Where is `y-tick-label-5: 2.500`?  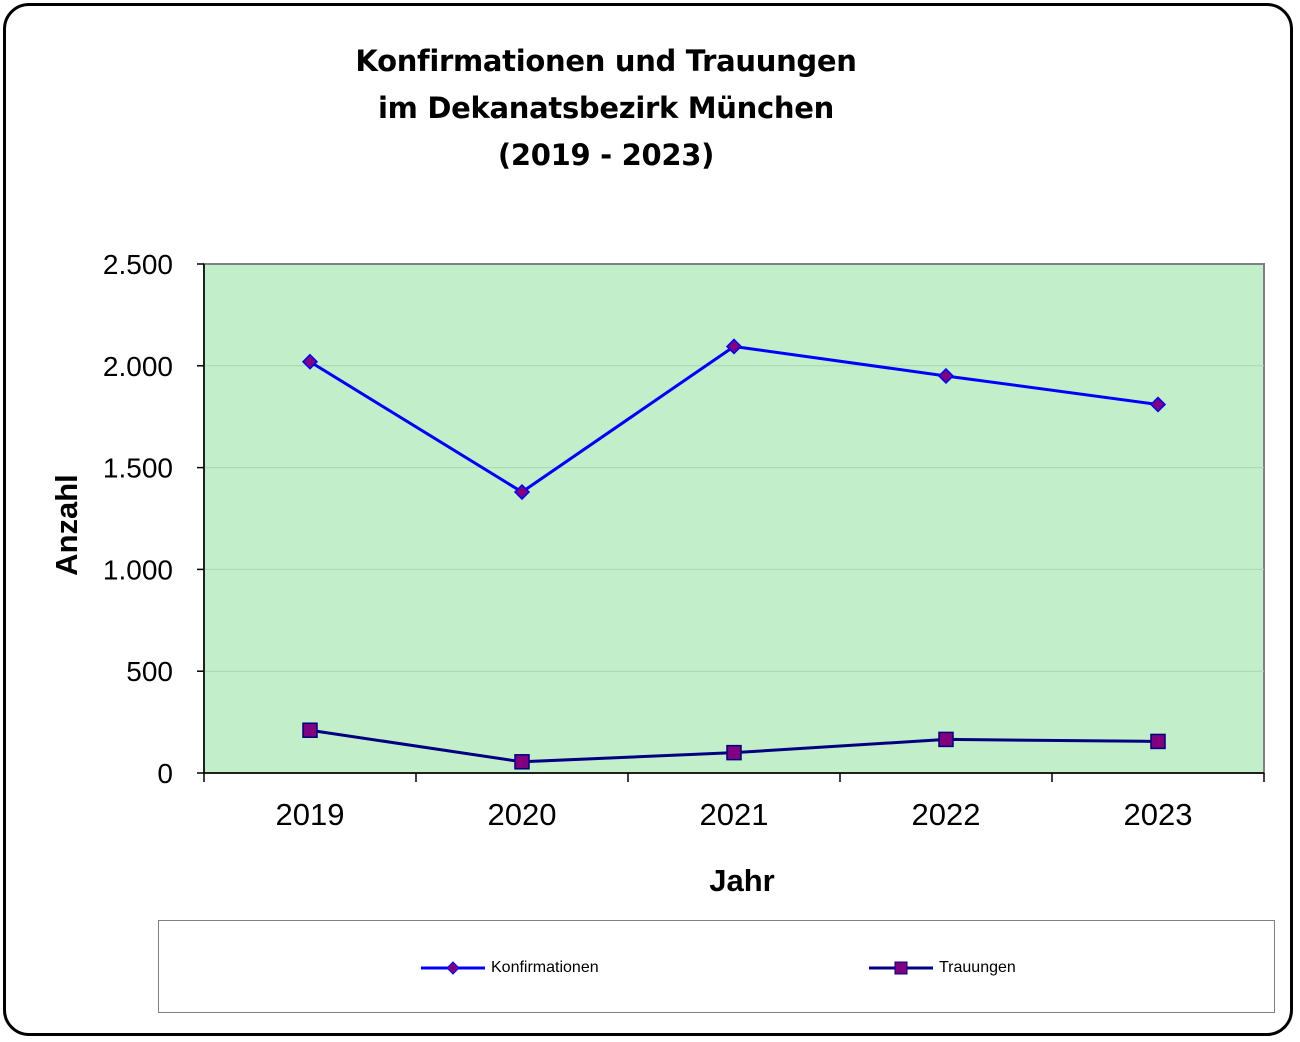 y-tick-label-5: 2.500 is located at coordinates (138, 264).